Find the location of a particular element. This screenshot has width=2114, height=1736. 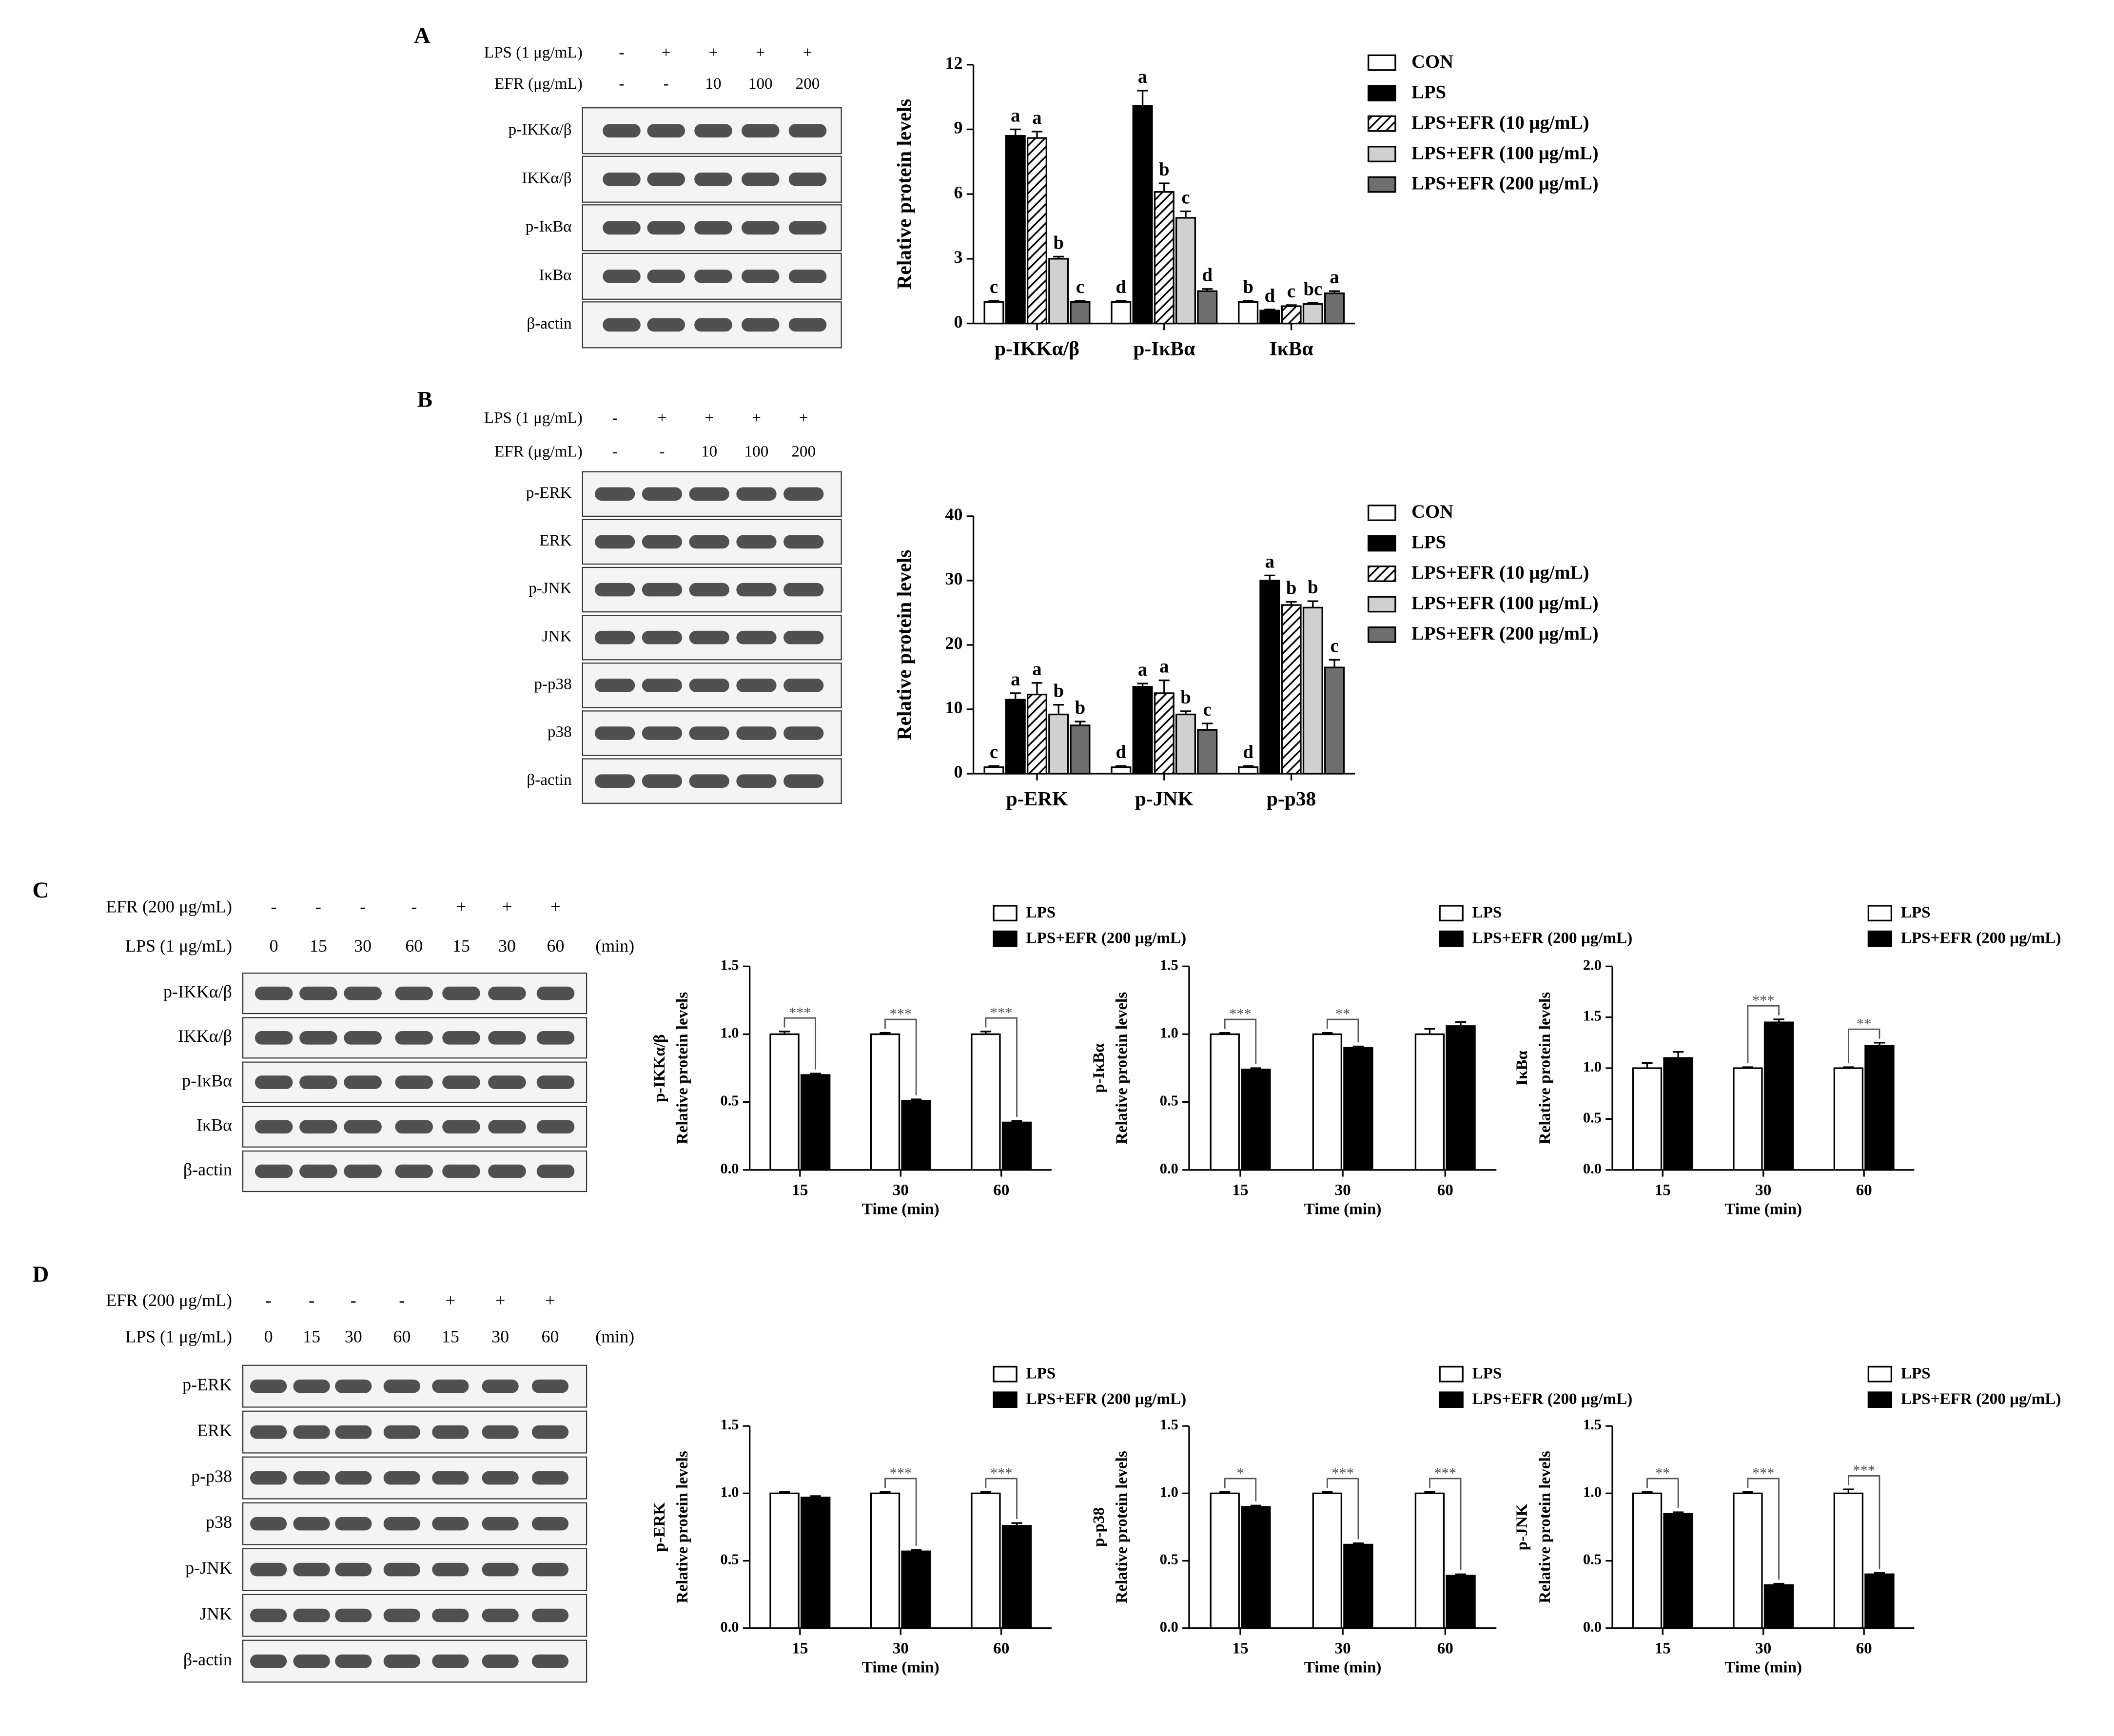

legend-label: LPS is located at coordinates (1041, 912).